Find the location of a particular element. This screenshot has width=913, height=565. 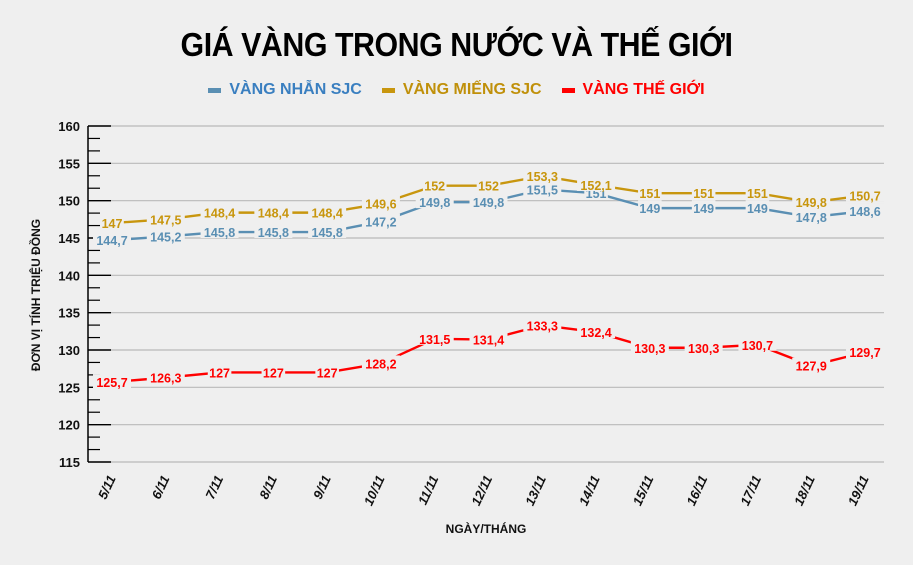

legend-item-vang-the-gioi: VÀNG THẾ GIỚI is located at coordinates (633, 90).